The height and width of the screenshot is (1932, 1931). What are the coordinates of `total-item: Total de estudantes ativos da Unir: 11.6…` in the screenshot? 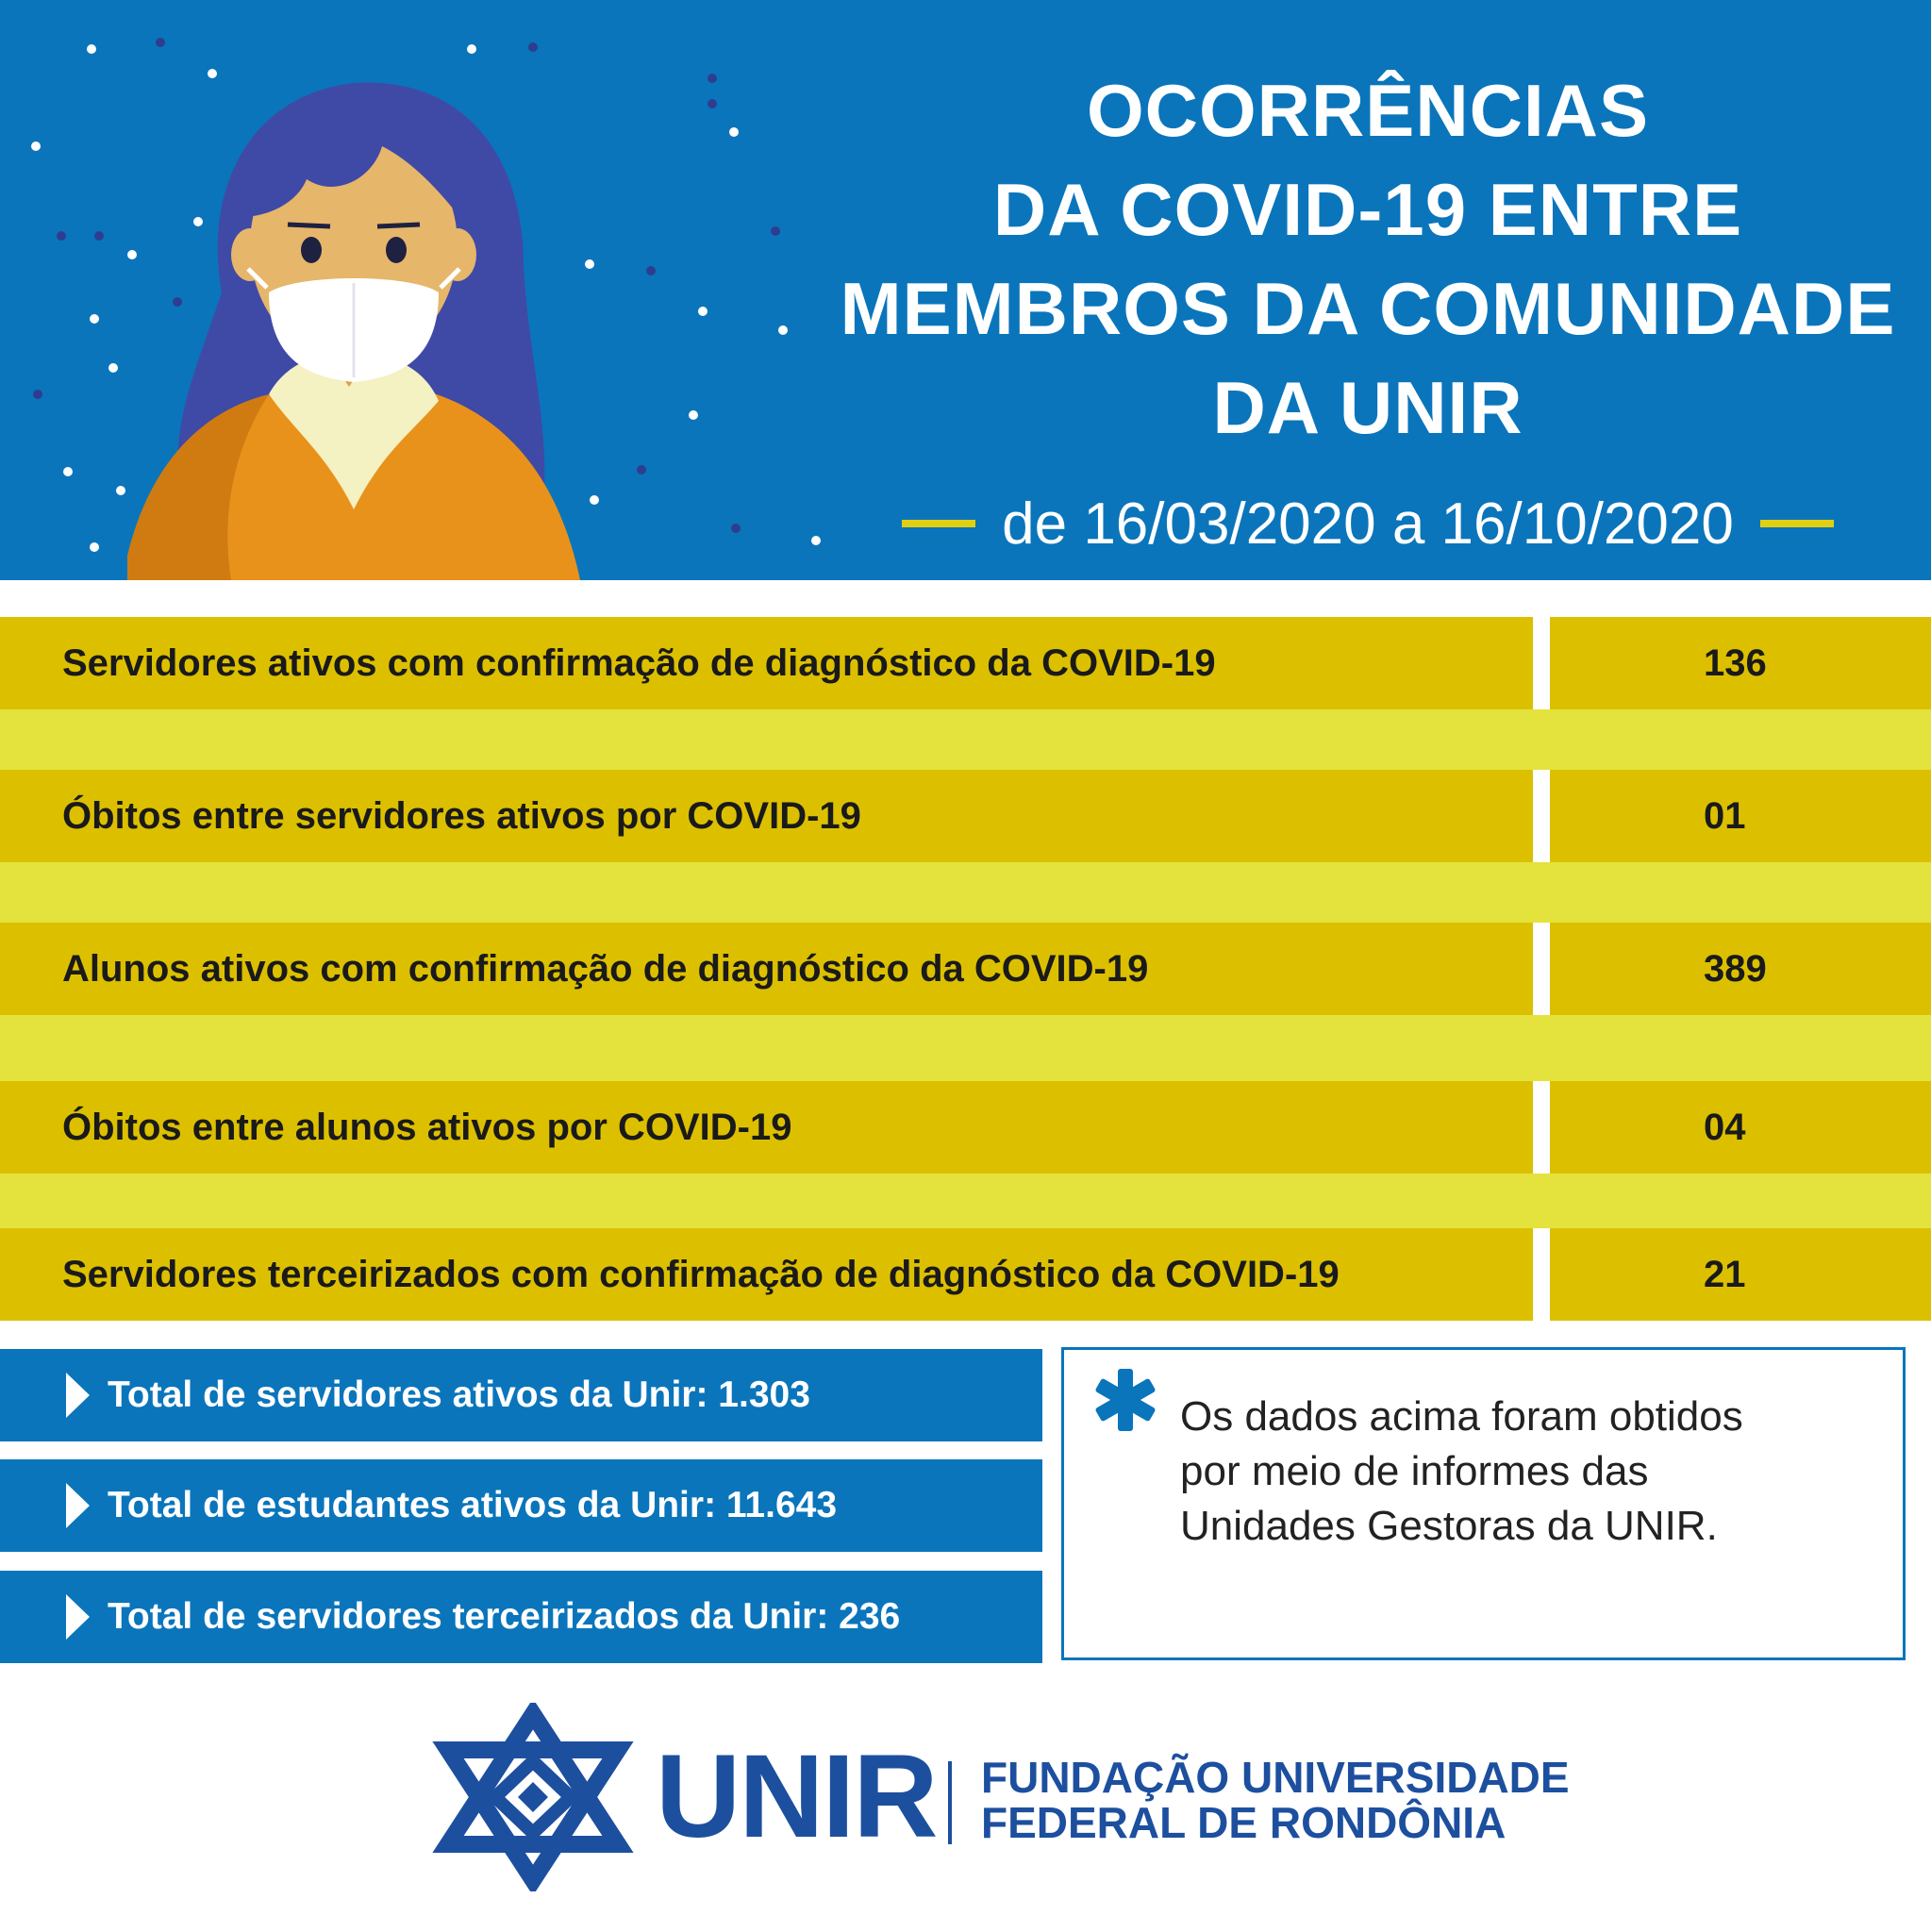 It's located at (521, 1505).